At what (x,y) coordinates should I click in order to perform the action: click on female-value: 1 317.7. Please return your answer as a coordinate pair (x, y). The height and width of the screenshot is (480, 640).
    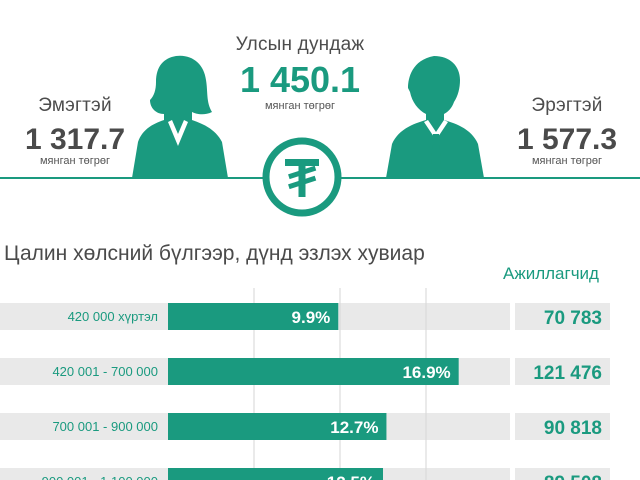
    Looking at the image, I should click on (75, 139).